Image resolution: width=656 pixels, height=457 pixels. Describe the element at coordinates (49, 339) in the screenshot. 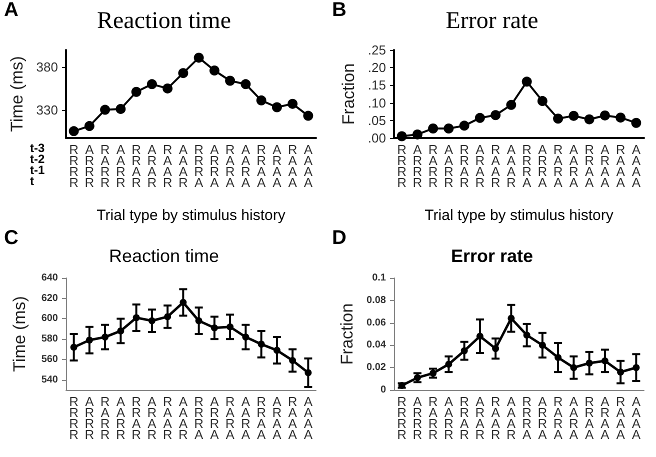

I see `y-tick-label: 580` at that location.